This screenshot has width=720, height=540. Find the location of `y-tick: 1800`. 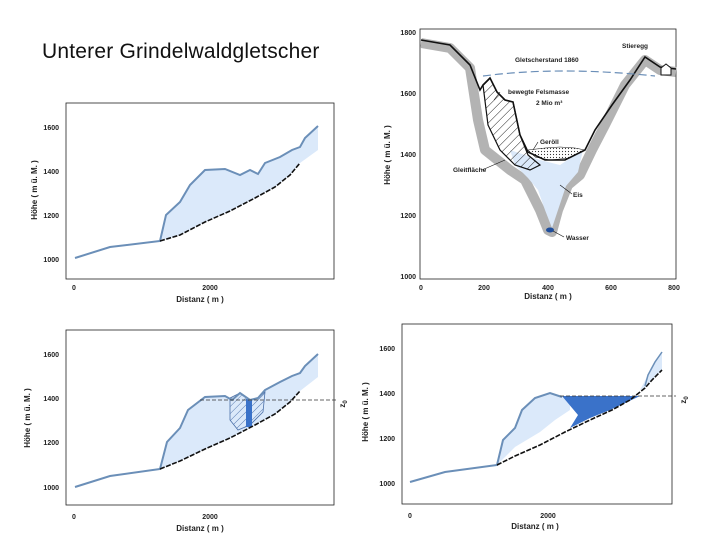

y-tick: 1800 is located at coordinates (408, 33).